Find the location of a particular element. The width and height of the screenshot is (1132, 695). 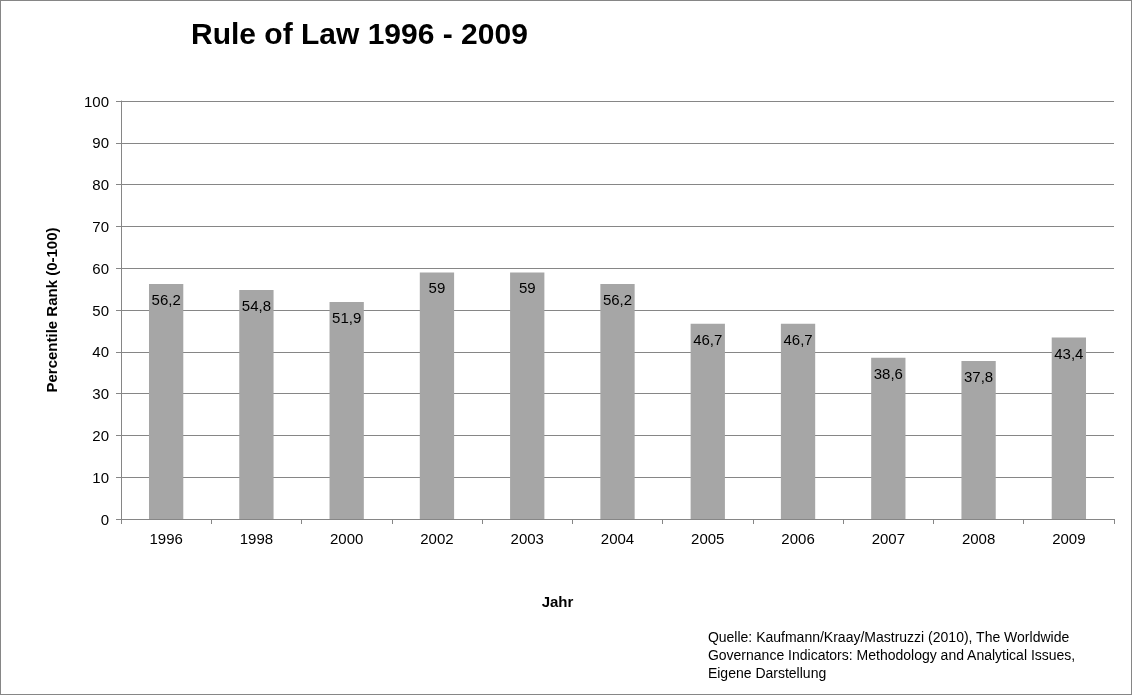

y-tick-label: 0 is located at coordinates (104, 519).